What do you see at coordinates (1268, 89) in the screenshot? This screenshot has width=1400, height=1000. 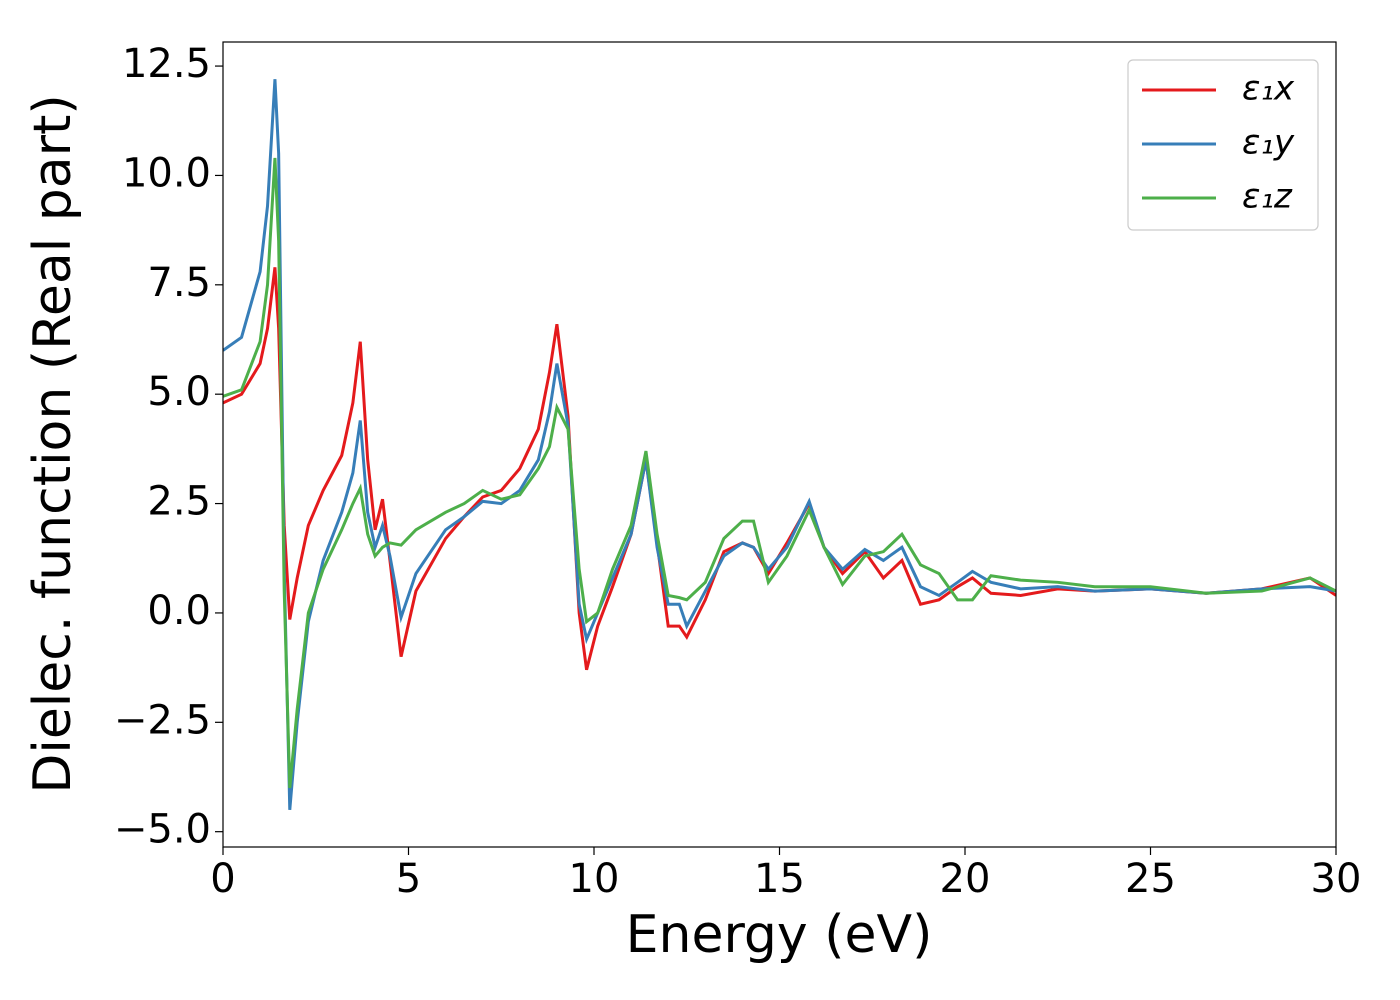 I see `legend-label: ε₁x` at bounding box center [1268, 89].